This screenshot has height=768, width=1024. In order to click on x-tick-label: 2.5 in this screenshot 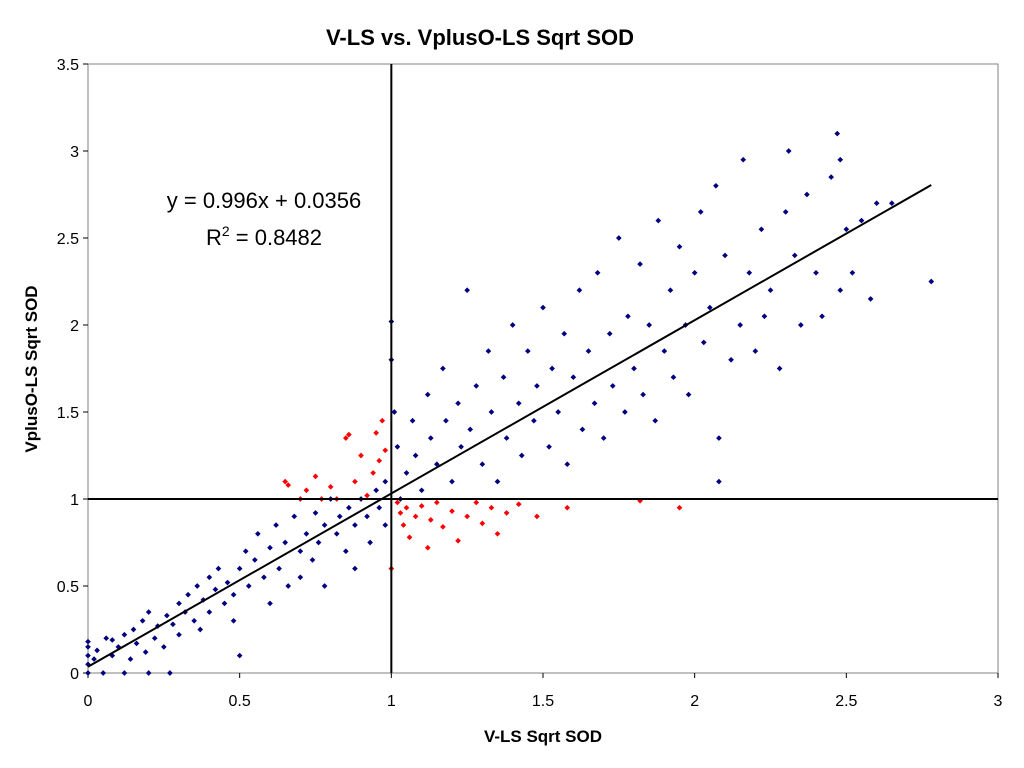, I will do `click(846, 701)`.